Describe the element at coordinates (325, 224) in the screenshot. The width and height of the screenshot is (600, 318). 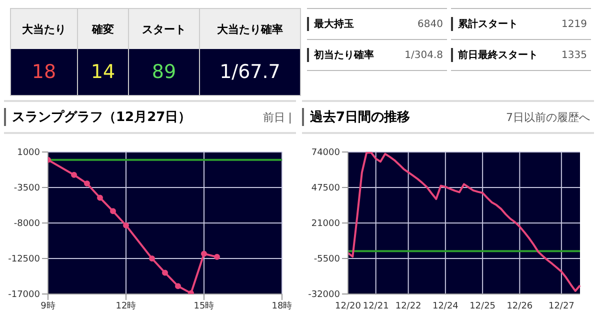
I see `y-tick-label: 21000` at that location.